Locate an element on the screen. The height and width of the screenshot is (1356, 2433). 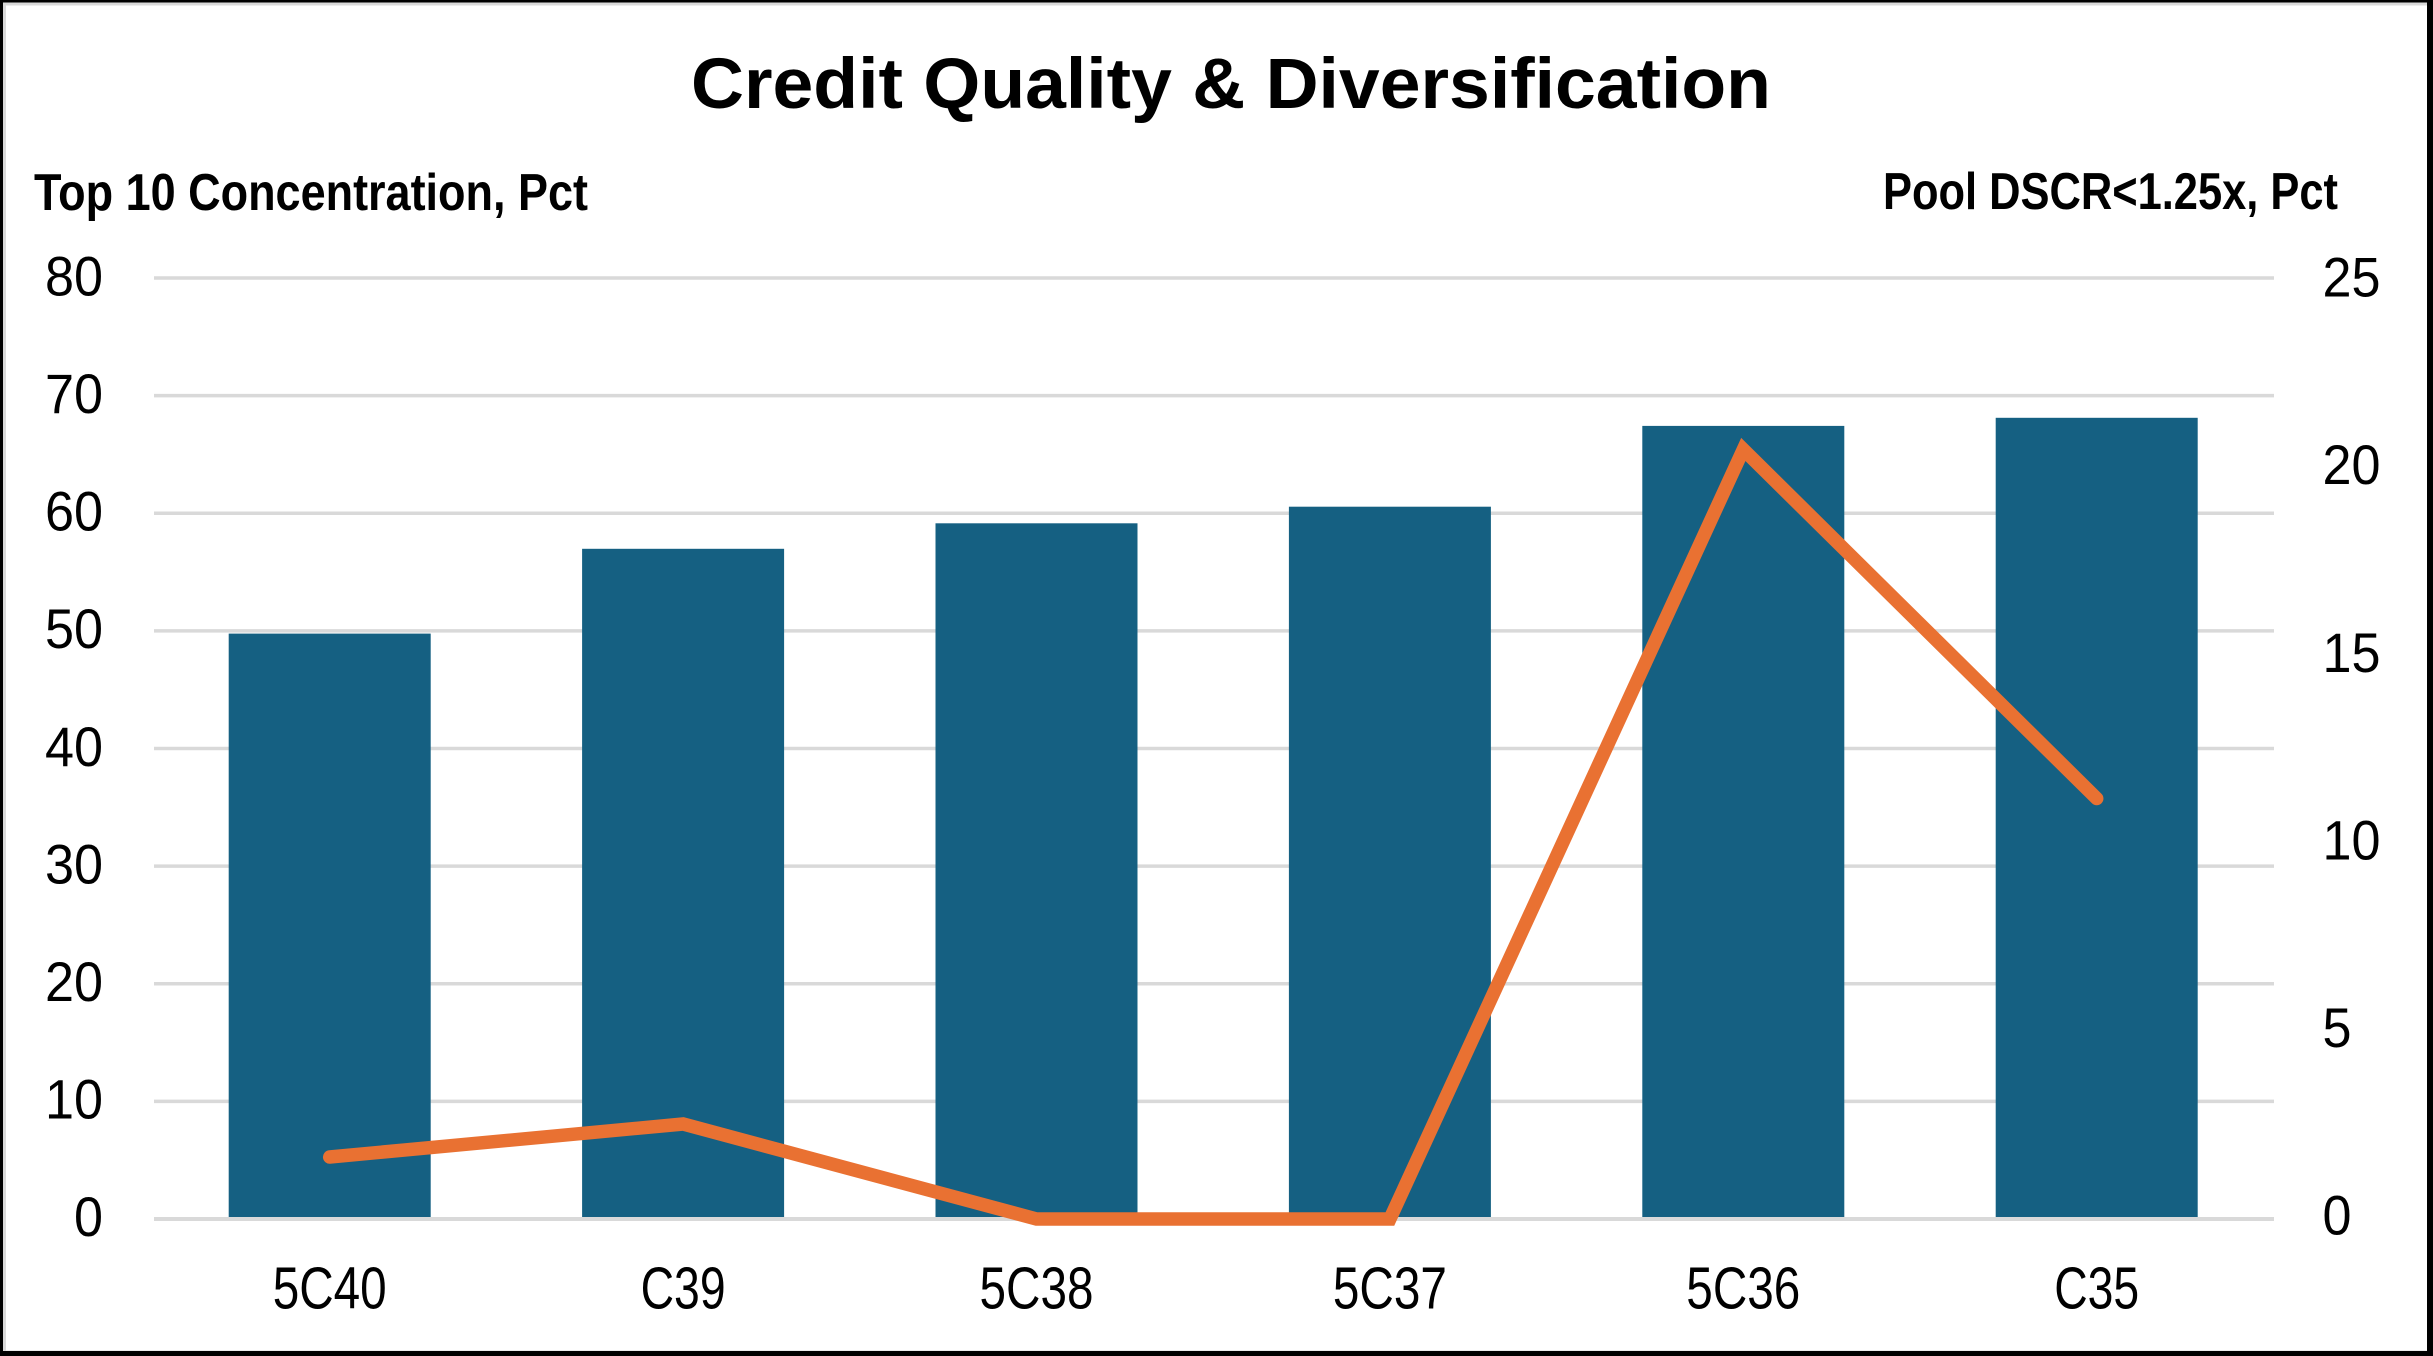
svg-text: 50 is located at coordinates (74, 628).